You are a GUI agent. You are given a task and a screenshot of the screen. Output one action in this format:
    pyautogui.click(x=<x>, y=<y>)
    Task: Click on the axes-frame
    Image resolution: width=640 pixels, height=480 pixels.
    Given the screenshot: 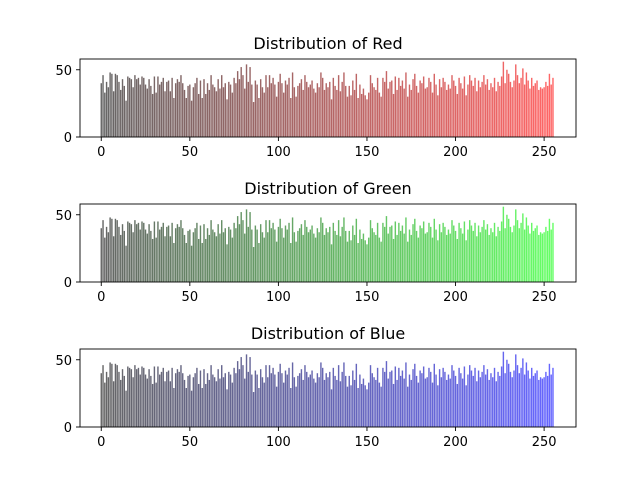 What is the action you would take?
    pyautogui.click(x=328, y=388)
    